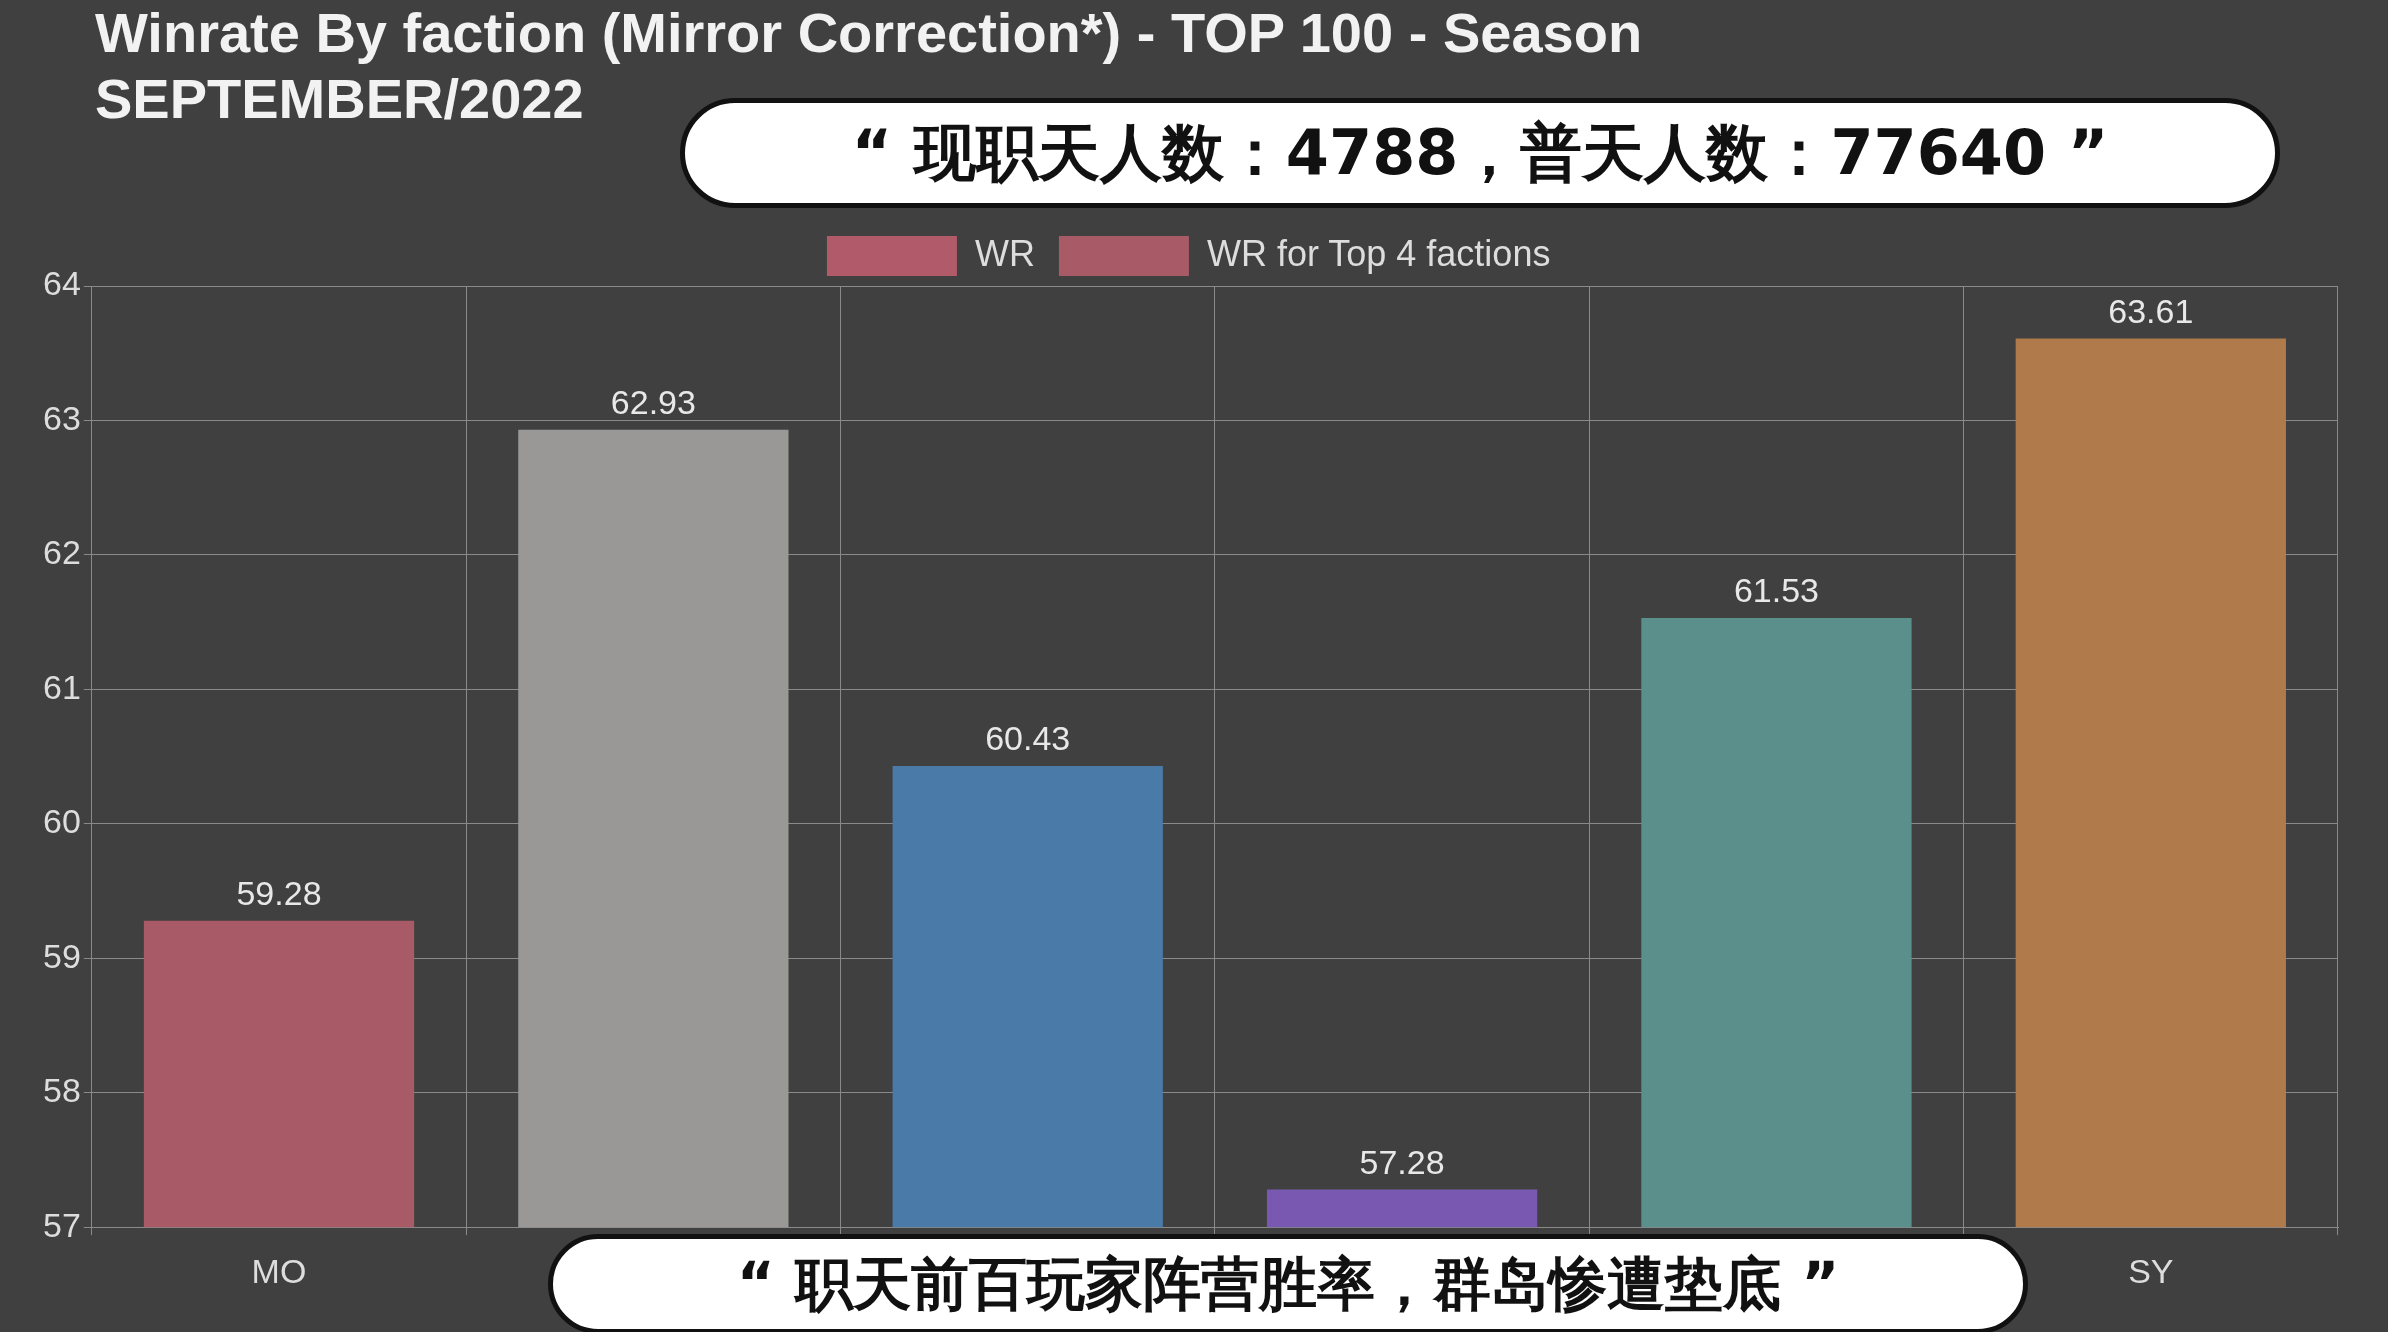 This screenshot has width=2388, height=1332. I want to click on data-label: 62.93, so click(653, 402).